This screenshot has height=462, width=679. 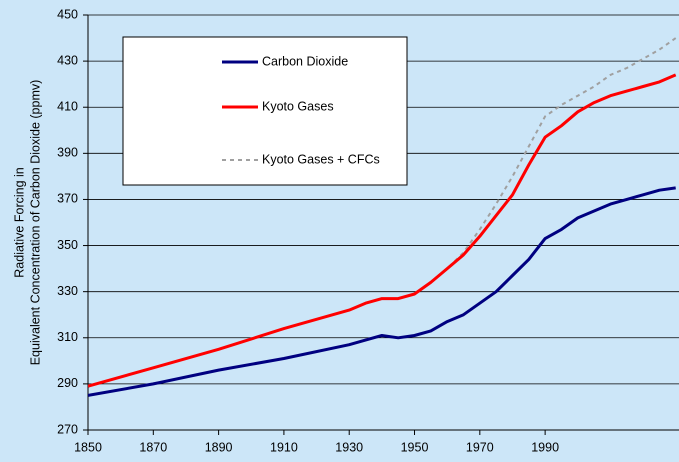 I want to click on legend-box, so click(x=265, y=111).